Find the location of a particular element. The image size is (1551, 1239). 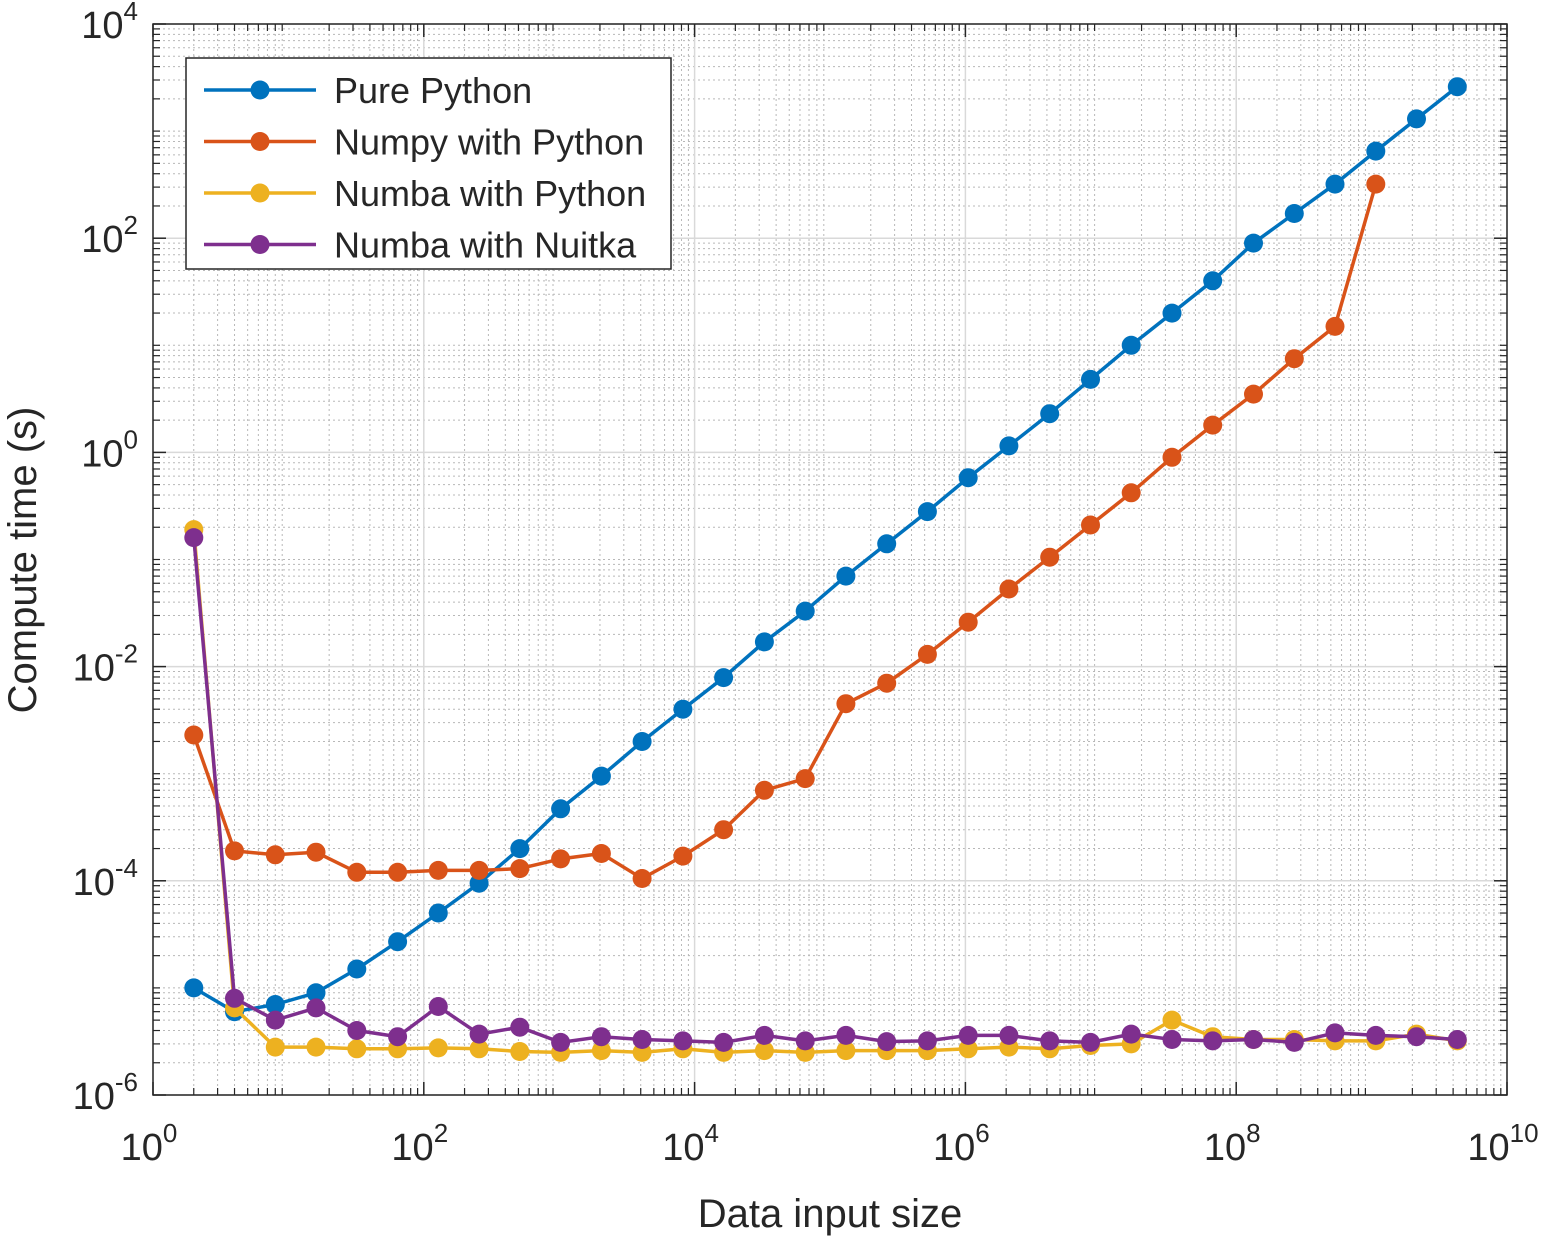

x-tick-exponent: 0 is located at coordinates (170, 1133).